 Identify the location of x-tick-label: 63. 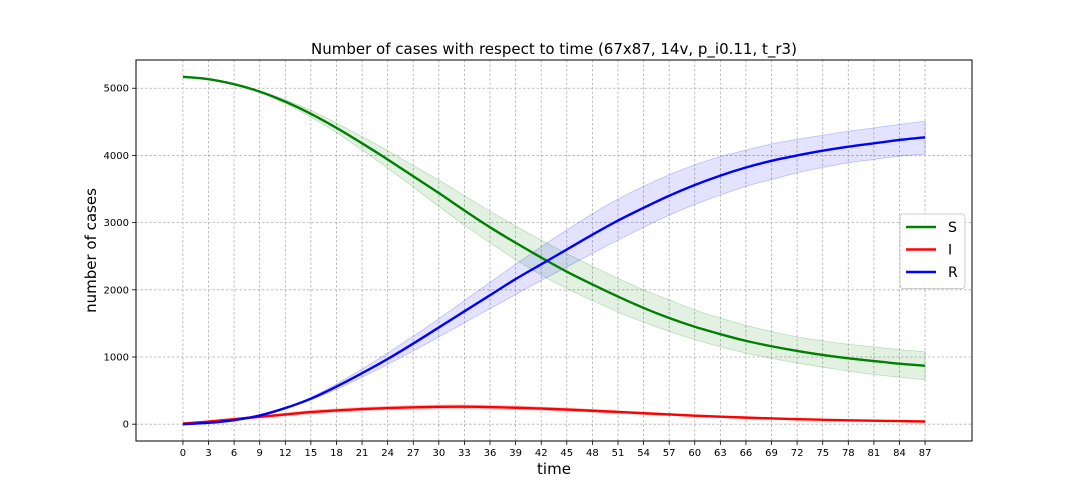
(720, 453).